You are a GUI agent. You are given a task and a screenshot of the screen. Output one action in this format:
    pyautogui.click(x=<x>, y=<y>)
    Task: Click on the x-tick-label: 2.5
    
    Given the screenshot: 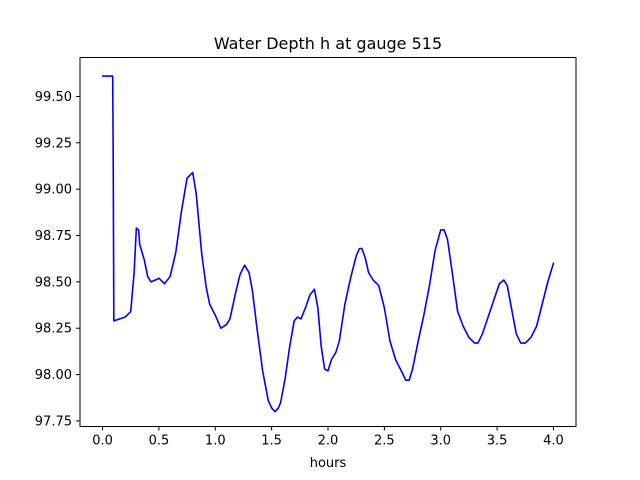 What is the action you would take?
    pyautogui.click(x=384, y=441)
    